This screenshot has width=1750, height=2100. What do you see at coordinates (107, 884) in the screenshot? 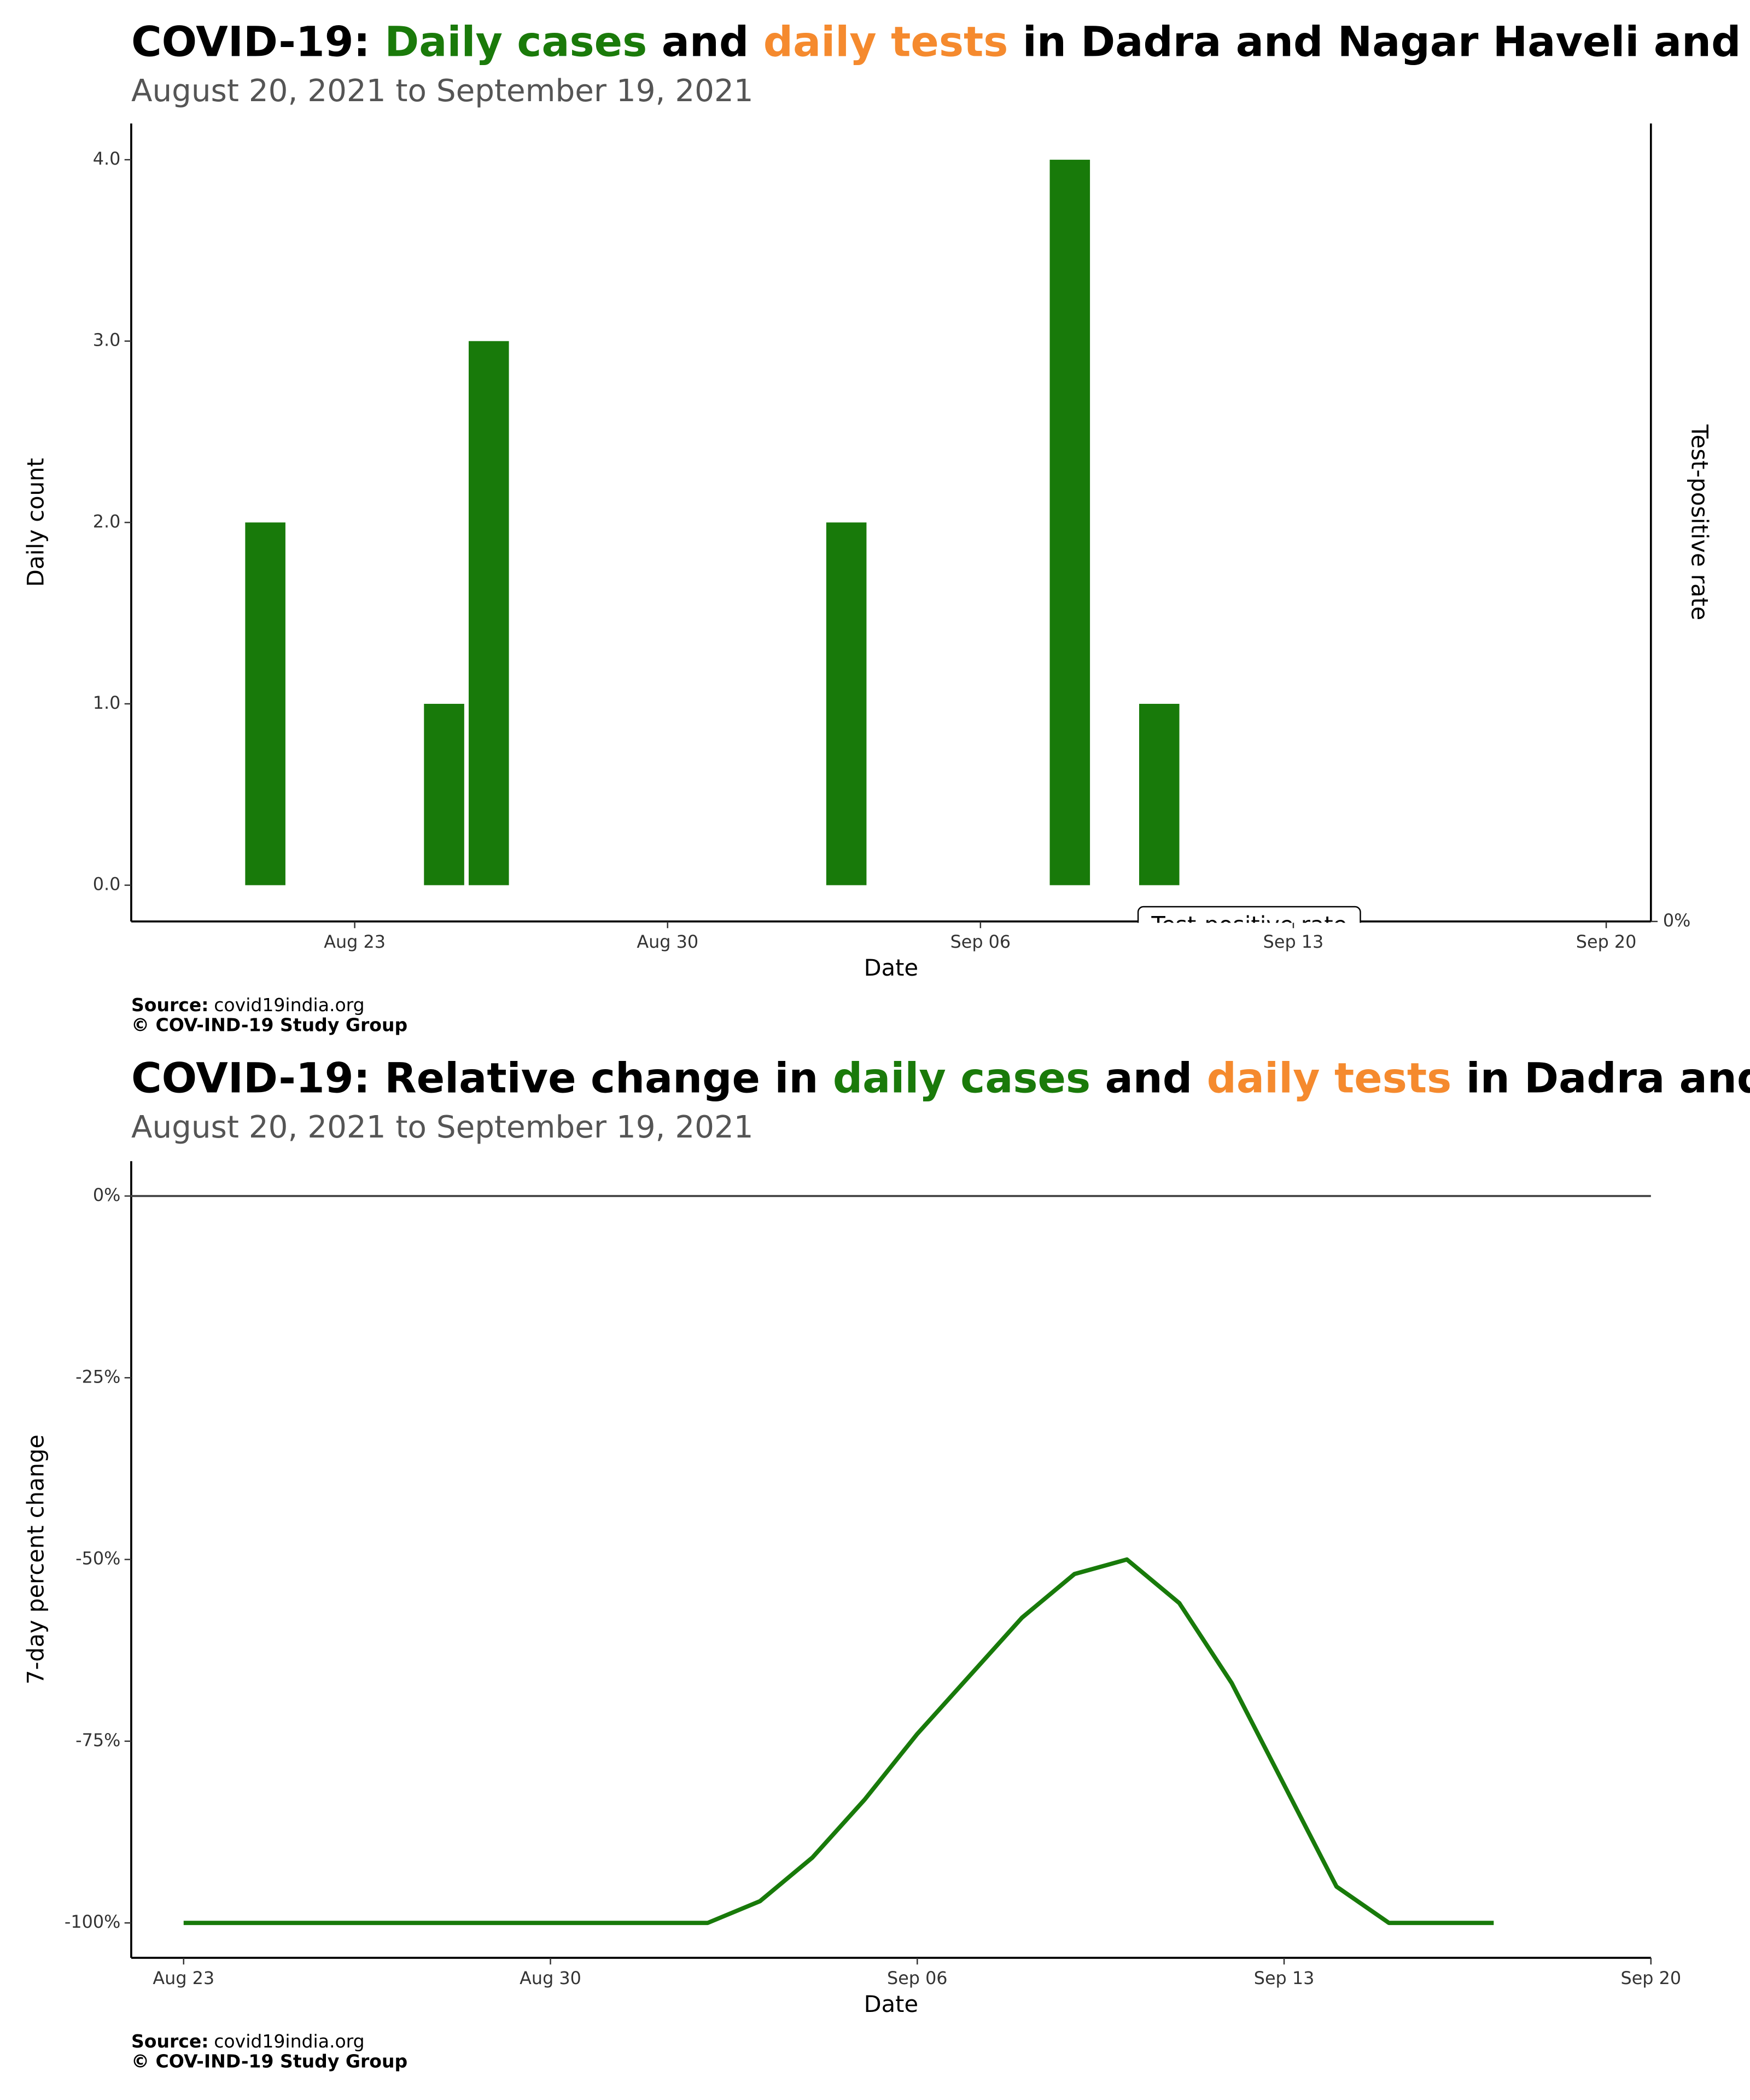
I see `y-tick-label: 0.0` at bounding box center [107, 884].